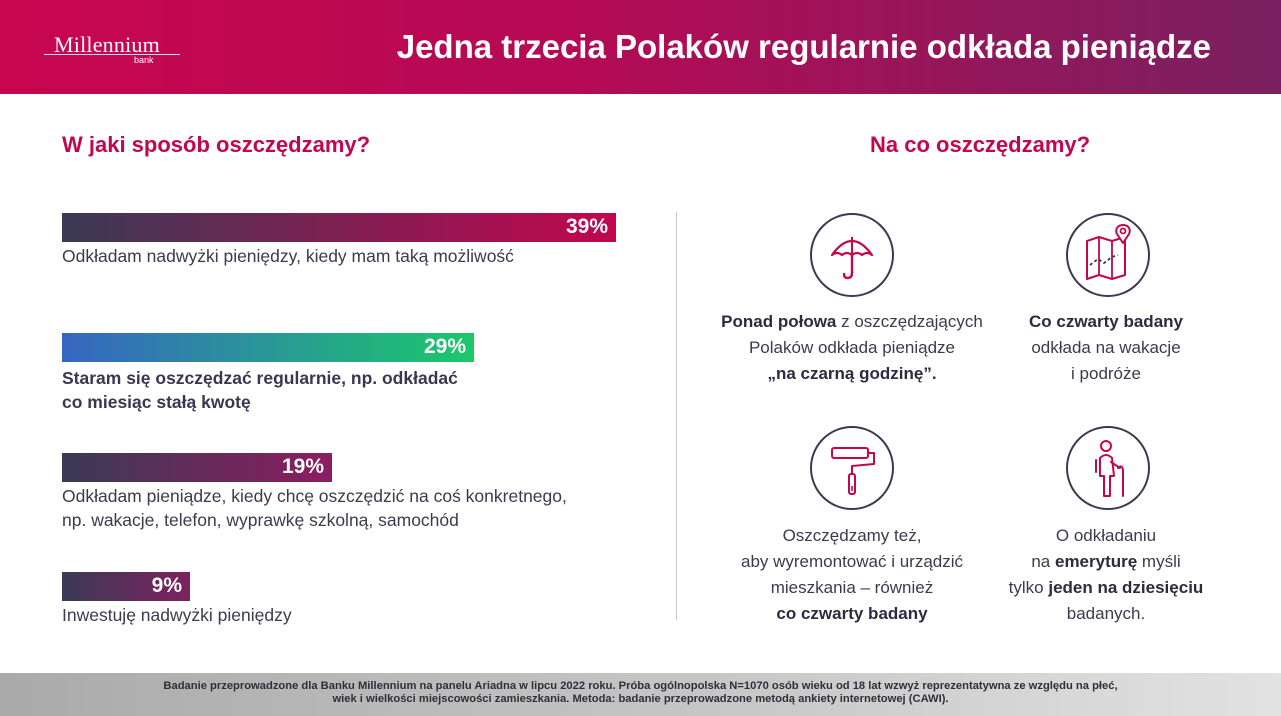 The height and width of the screenshot is (716, 1281). I want to click on bar-caption-line: Inwestuję nadwyżki pieniędzy, so click(177, 615).